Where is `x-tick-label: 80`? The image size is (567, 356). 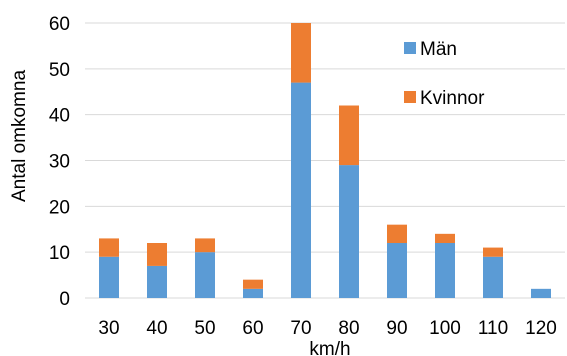 x-tick-label: 80 is located at coordinates (348, 328).